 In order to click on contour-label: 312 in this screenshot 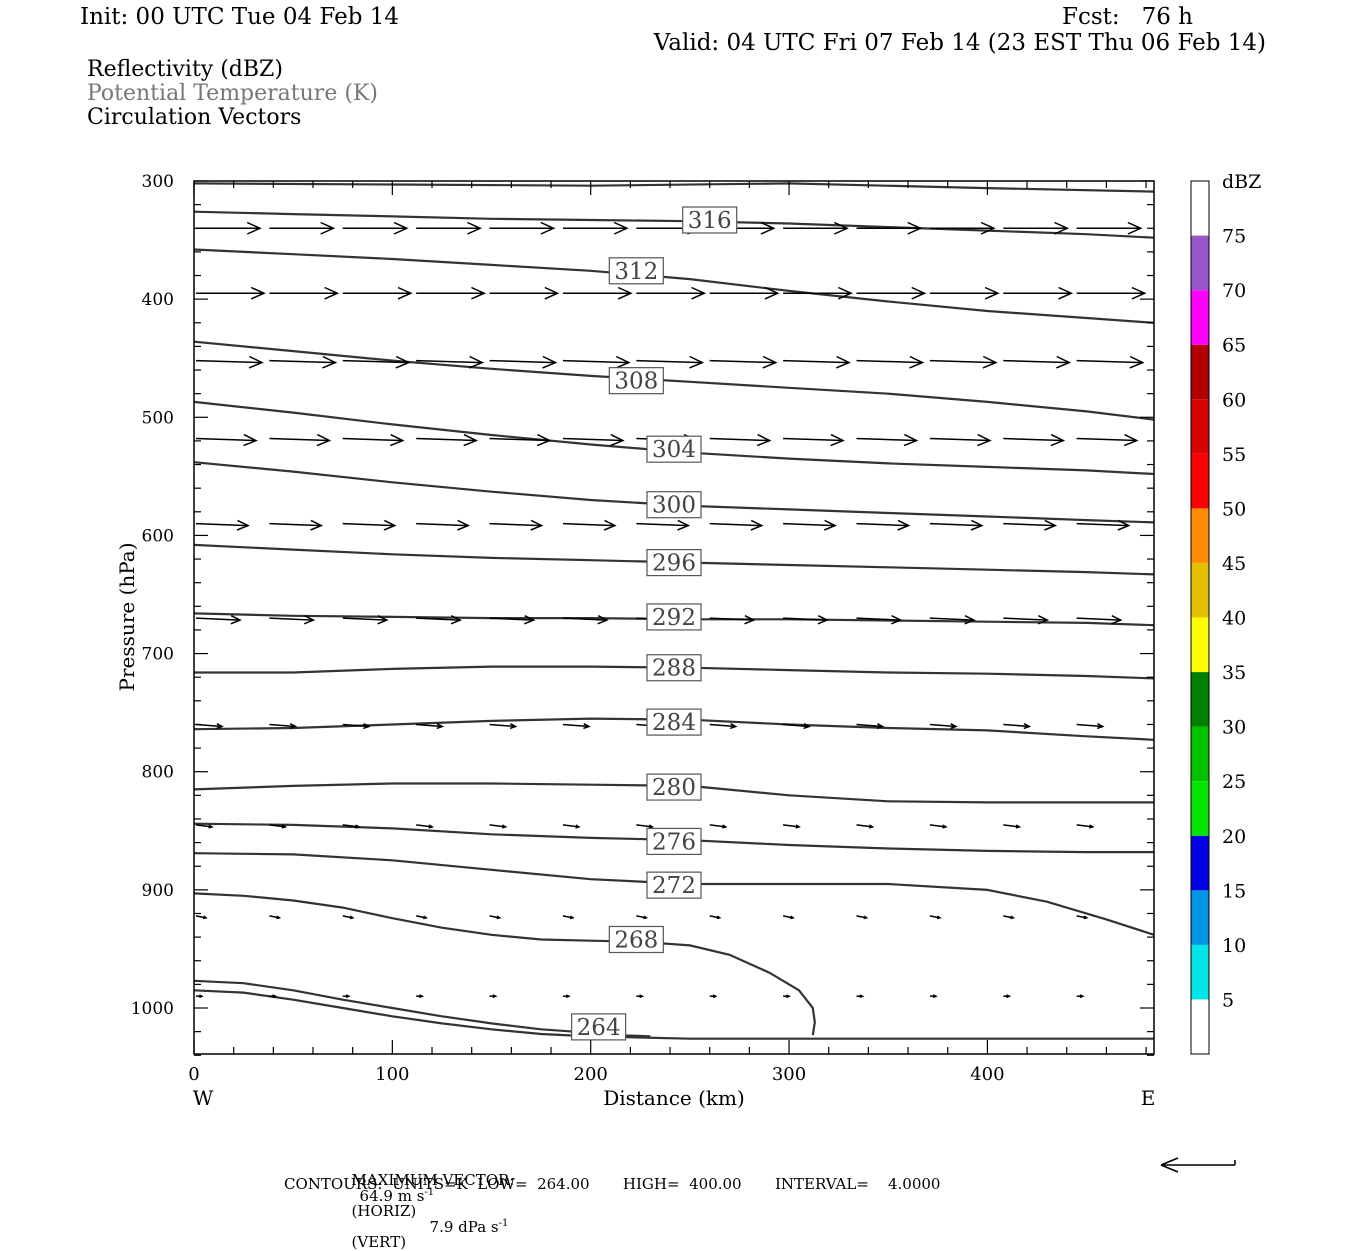, I will do `click(636, 271)`.